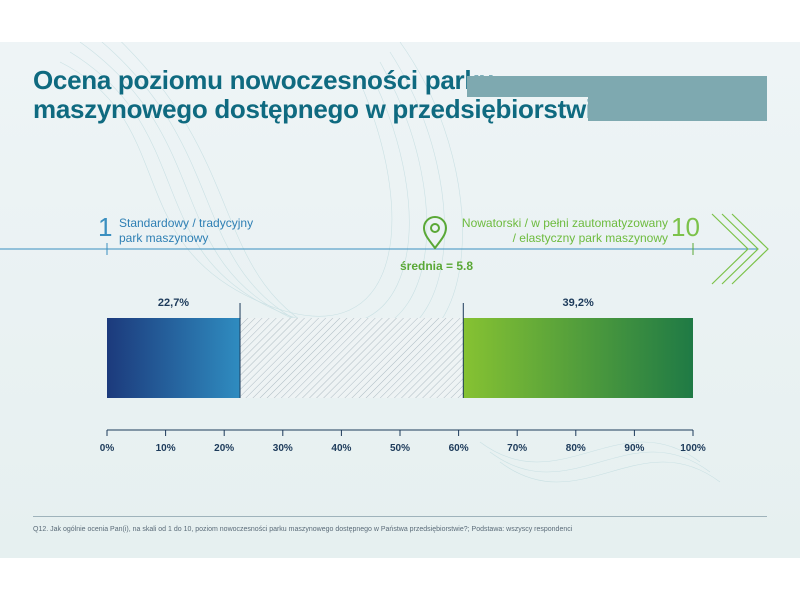 This screenshot has width=800, height=600. I want to click on title-accent-bar-bottom, so click(677, 109).